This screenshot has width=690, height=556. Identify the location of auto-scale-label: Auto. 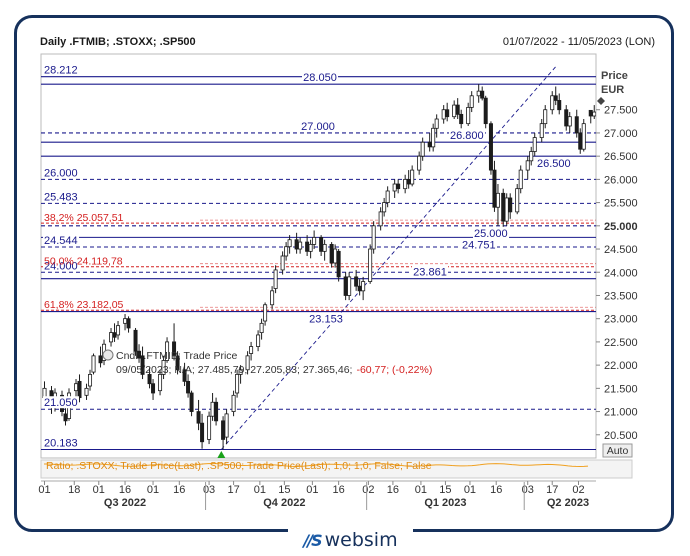
(618, 451).